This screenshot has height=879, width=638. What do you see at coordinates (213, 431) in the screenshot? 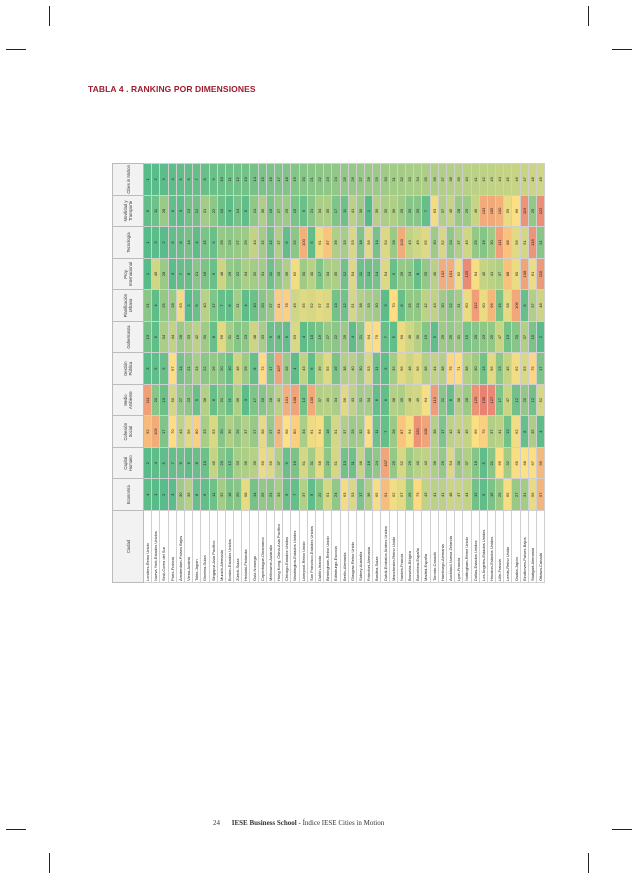
I see `rank-cell: 53` at bounding box center [213, 431].